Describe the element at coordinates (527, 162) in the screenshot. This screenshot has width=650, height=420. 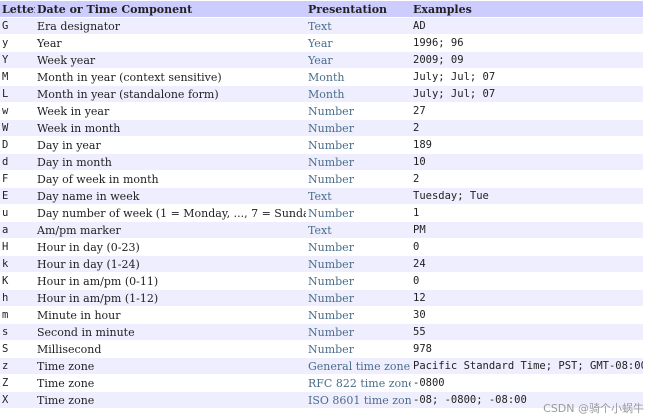
I see `cell-examples: 10` at that location.